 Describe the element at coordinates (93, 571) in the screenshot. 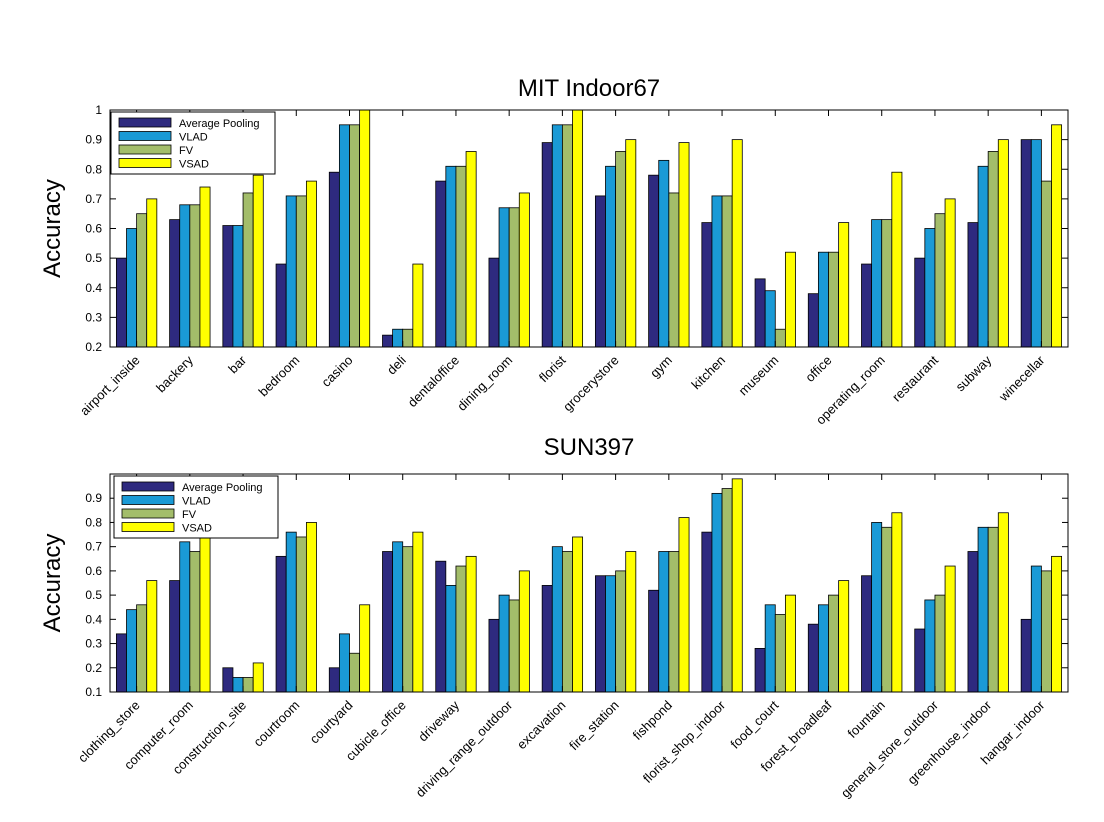

I see `y-tick-label: 0.6` at that location.